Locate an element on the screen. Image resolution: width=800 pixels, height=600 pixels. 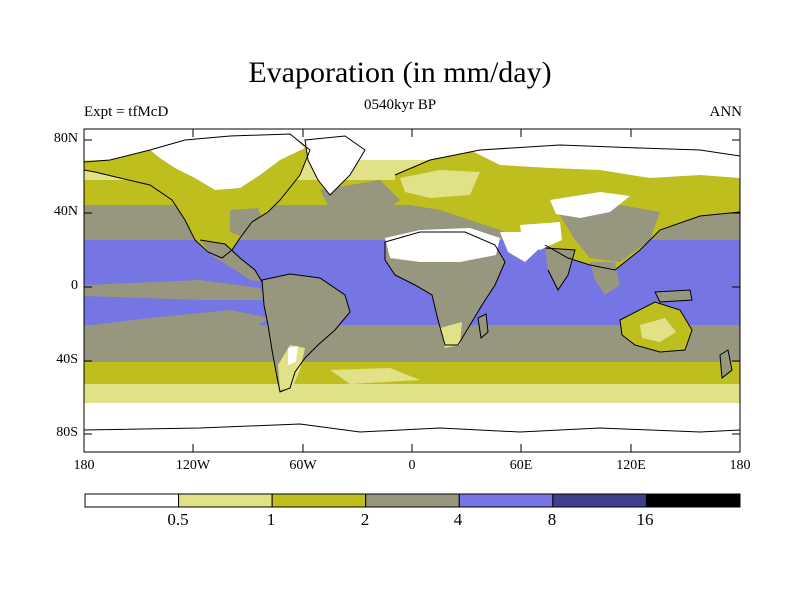
equatorial-gray-tongue-pacific is located at coordinates (176, 290).